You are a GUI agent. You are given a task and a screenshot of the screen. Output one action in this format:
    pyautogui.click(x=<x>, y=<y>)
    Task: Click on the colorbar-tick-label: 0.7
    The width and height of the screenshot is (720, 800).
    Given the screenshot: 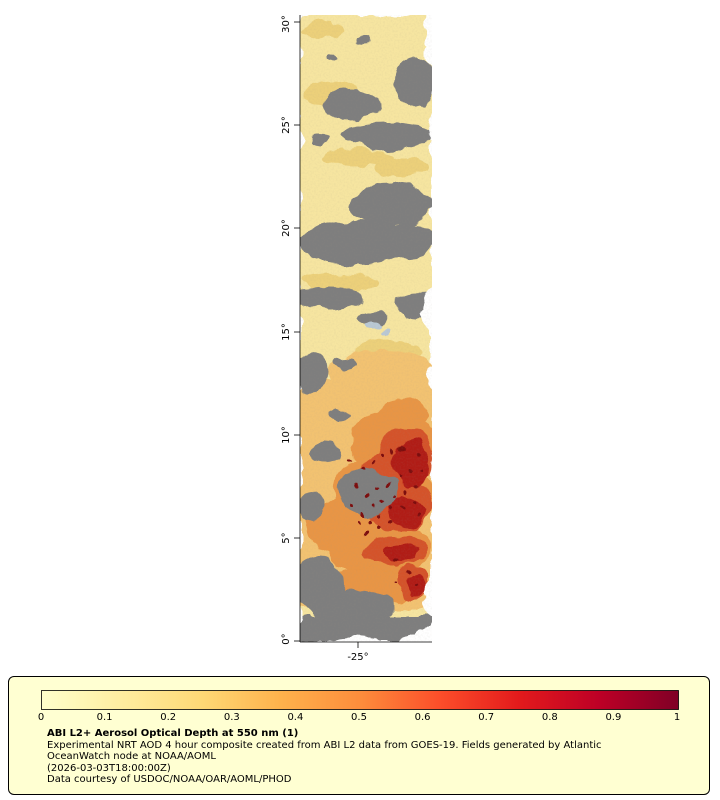 What is the action you would take?
    pyautogui.click(x=486, y=717)
    